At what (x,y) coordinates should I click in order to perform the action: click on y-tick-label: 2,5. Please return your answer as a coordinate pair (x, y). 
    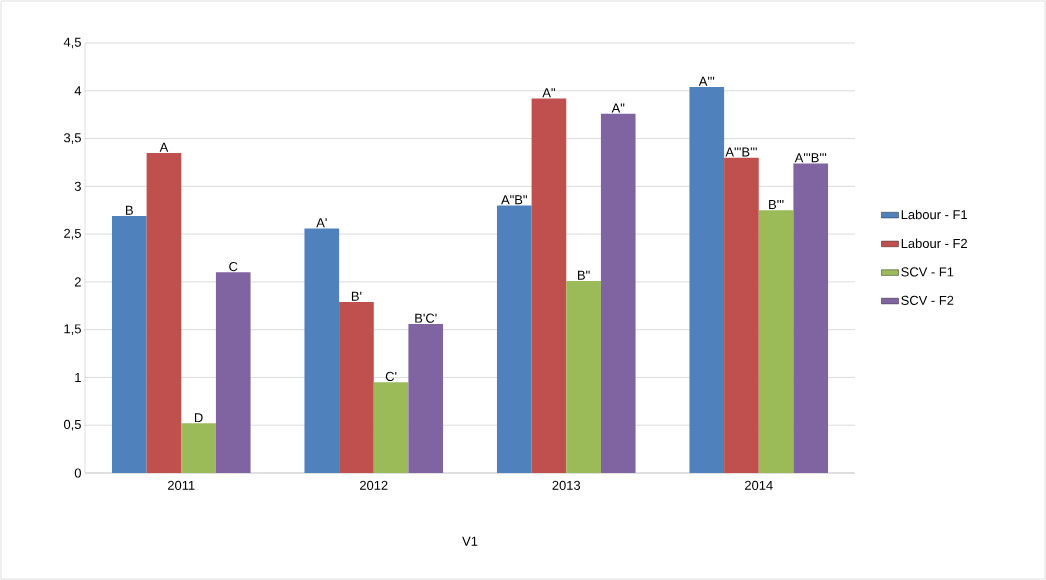
    Looking at the image, I should click on (72, 234).